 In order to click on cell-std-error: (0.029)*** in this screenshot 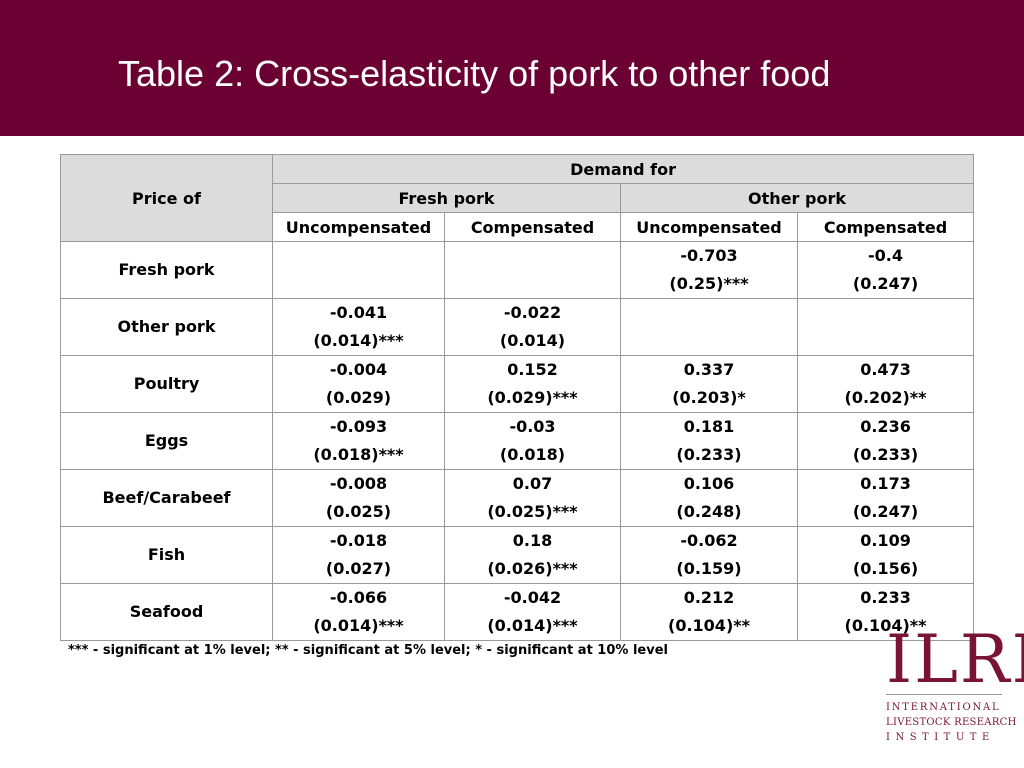, I will do `click(532, 397)`.